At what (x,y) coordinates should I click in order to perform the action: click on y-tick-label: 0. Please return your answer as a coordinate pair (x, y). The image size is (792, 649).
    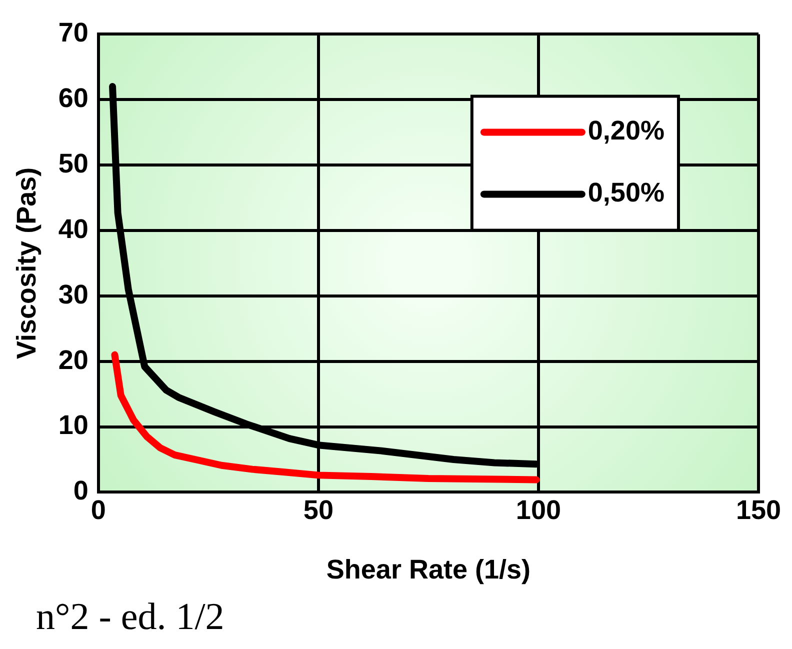
    Looking at the image, I should click on (80, 491).